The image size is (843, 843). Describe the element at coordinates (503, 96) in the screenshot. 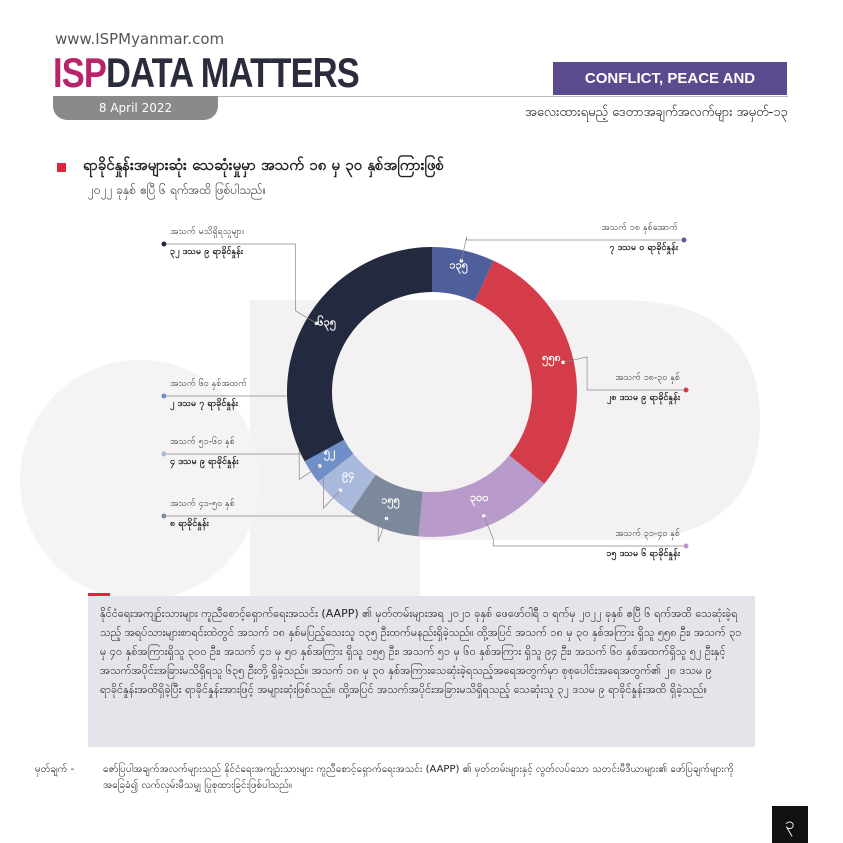

I see `rule` at that location.